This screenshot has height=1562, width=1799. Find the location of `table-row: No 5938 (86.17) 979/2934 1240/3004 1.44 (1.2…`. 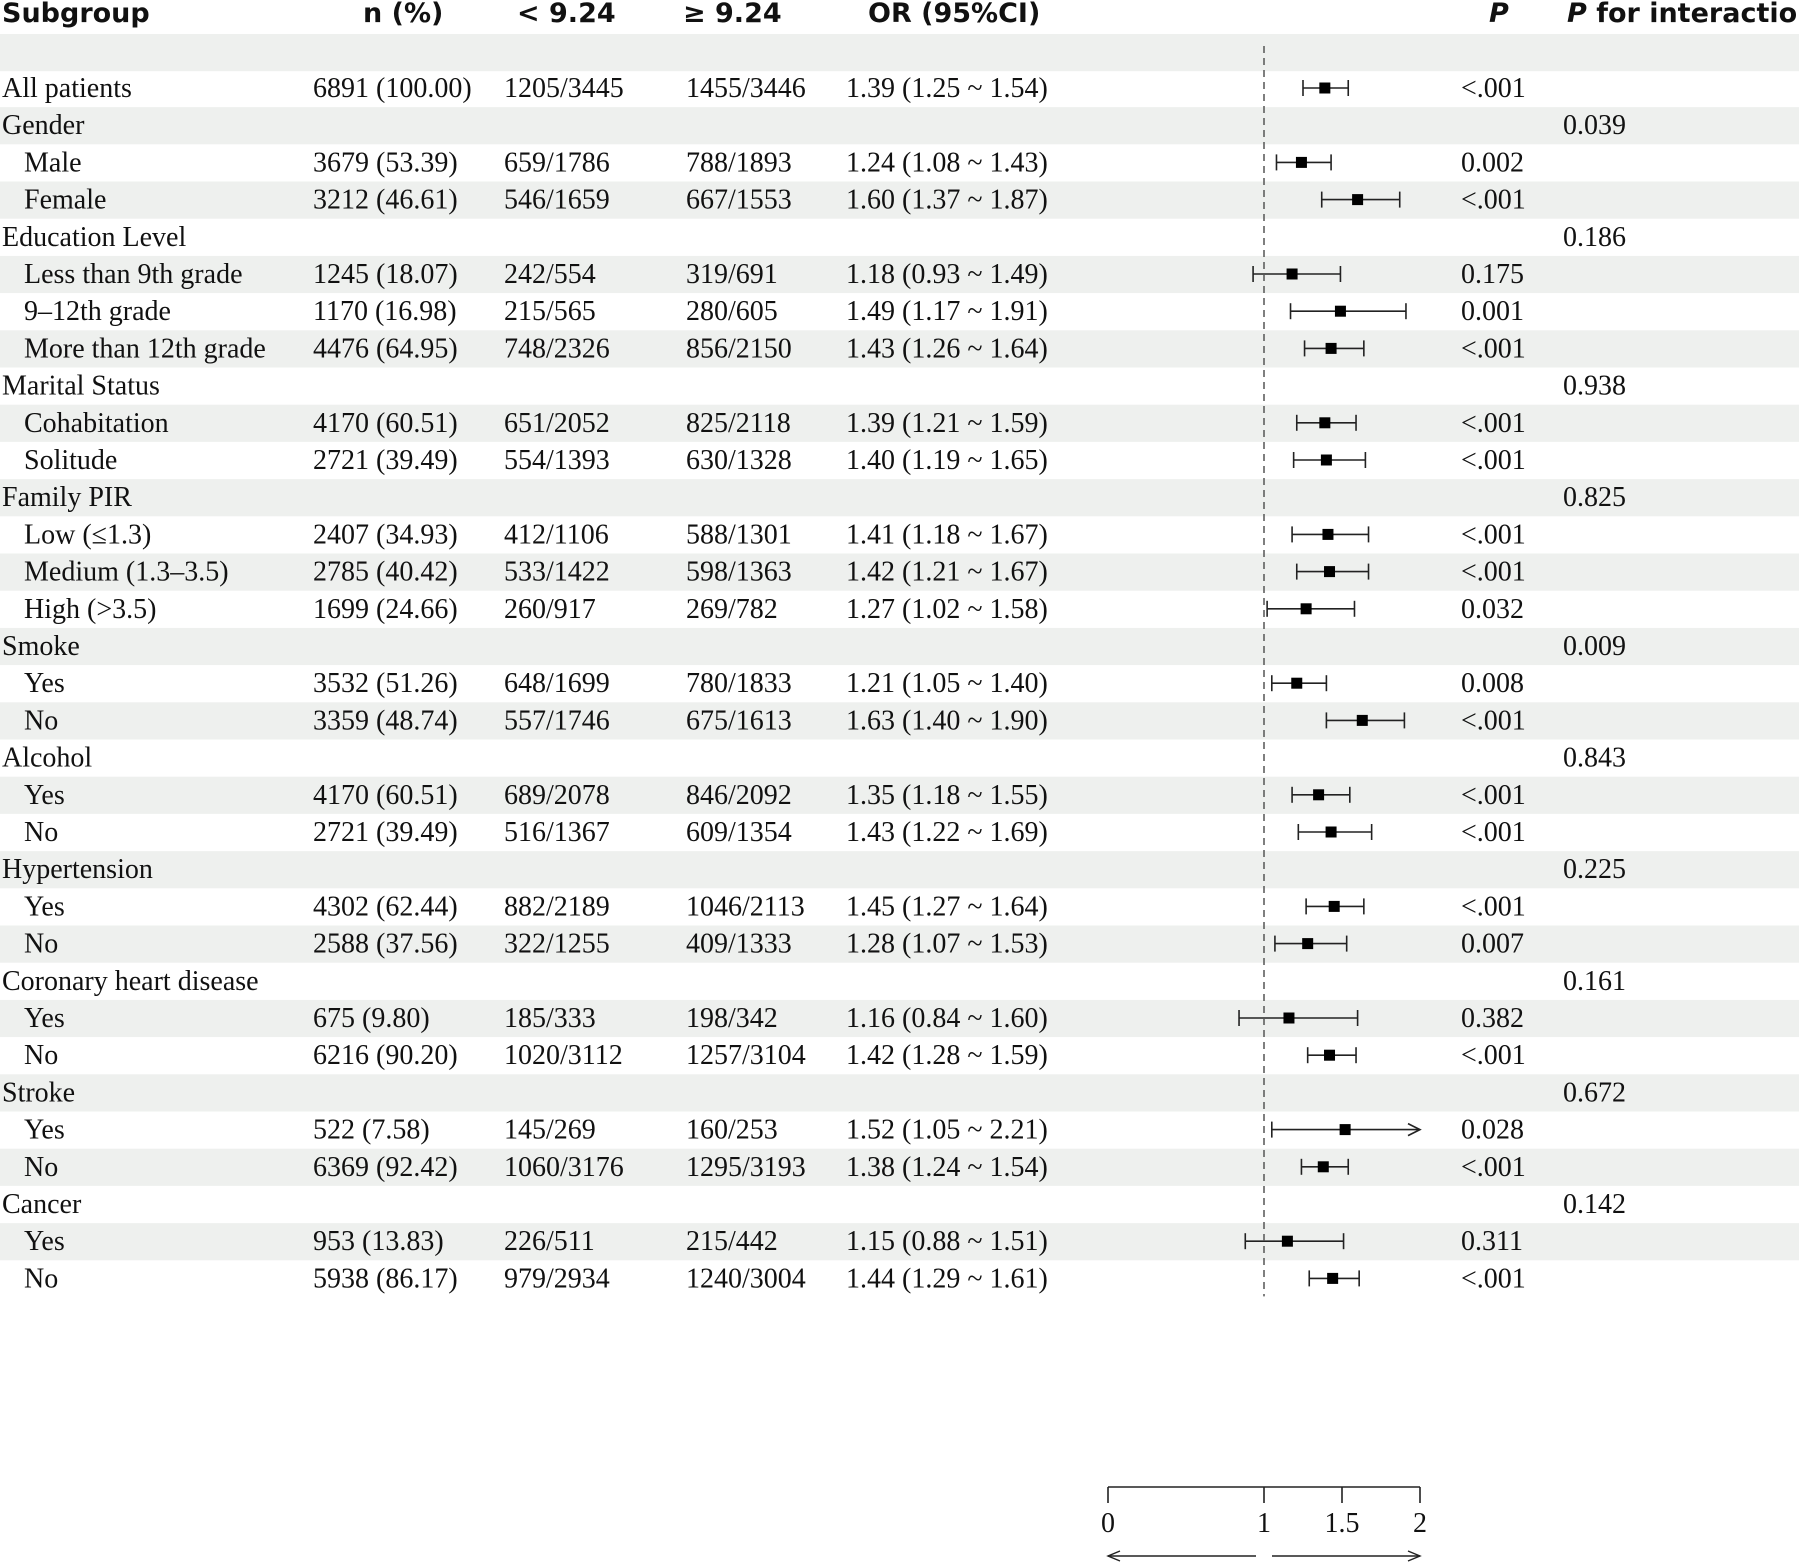

table-row: No 5938 (86.17) 979/2934 1240/3004 1.44 (1.2… is located at coordinates (775, 1278).